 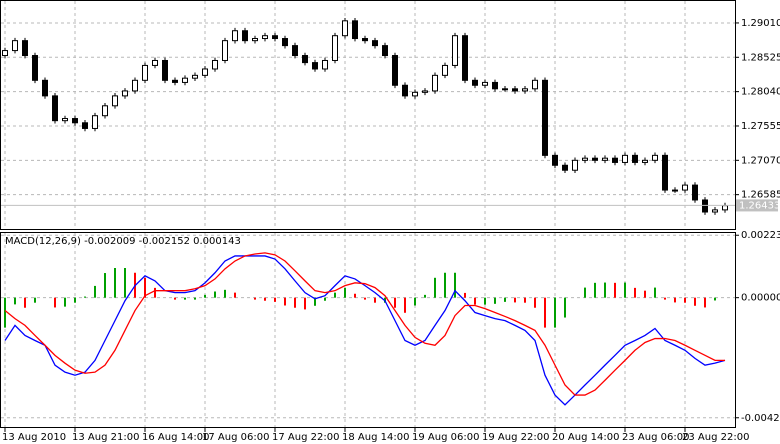 I want to click on y-tick-label: 1.27555, so click(x=760, y=126).